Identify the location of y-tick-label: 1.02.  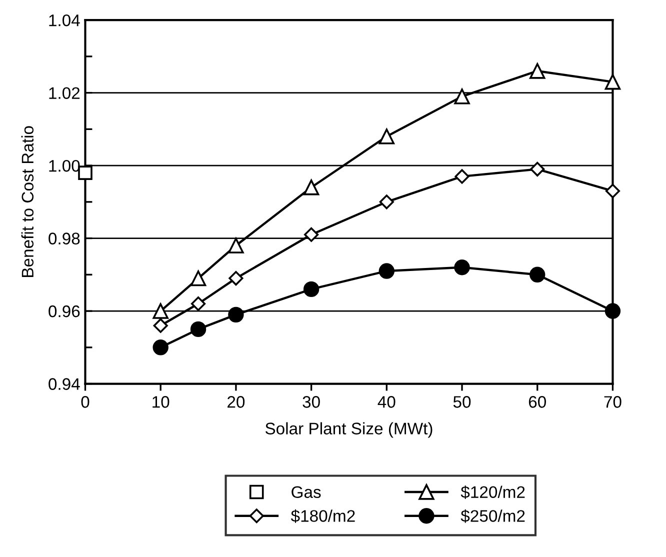
(64, 93).